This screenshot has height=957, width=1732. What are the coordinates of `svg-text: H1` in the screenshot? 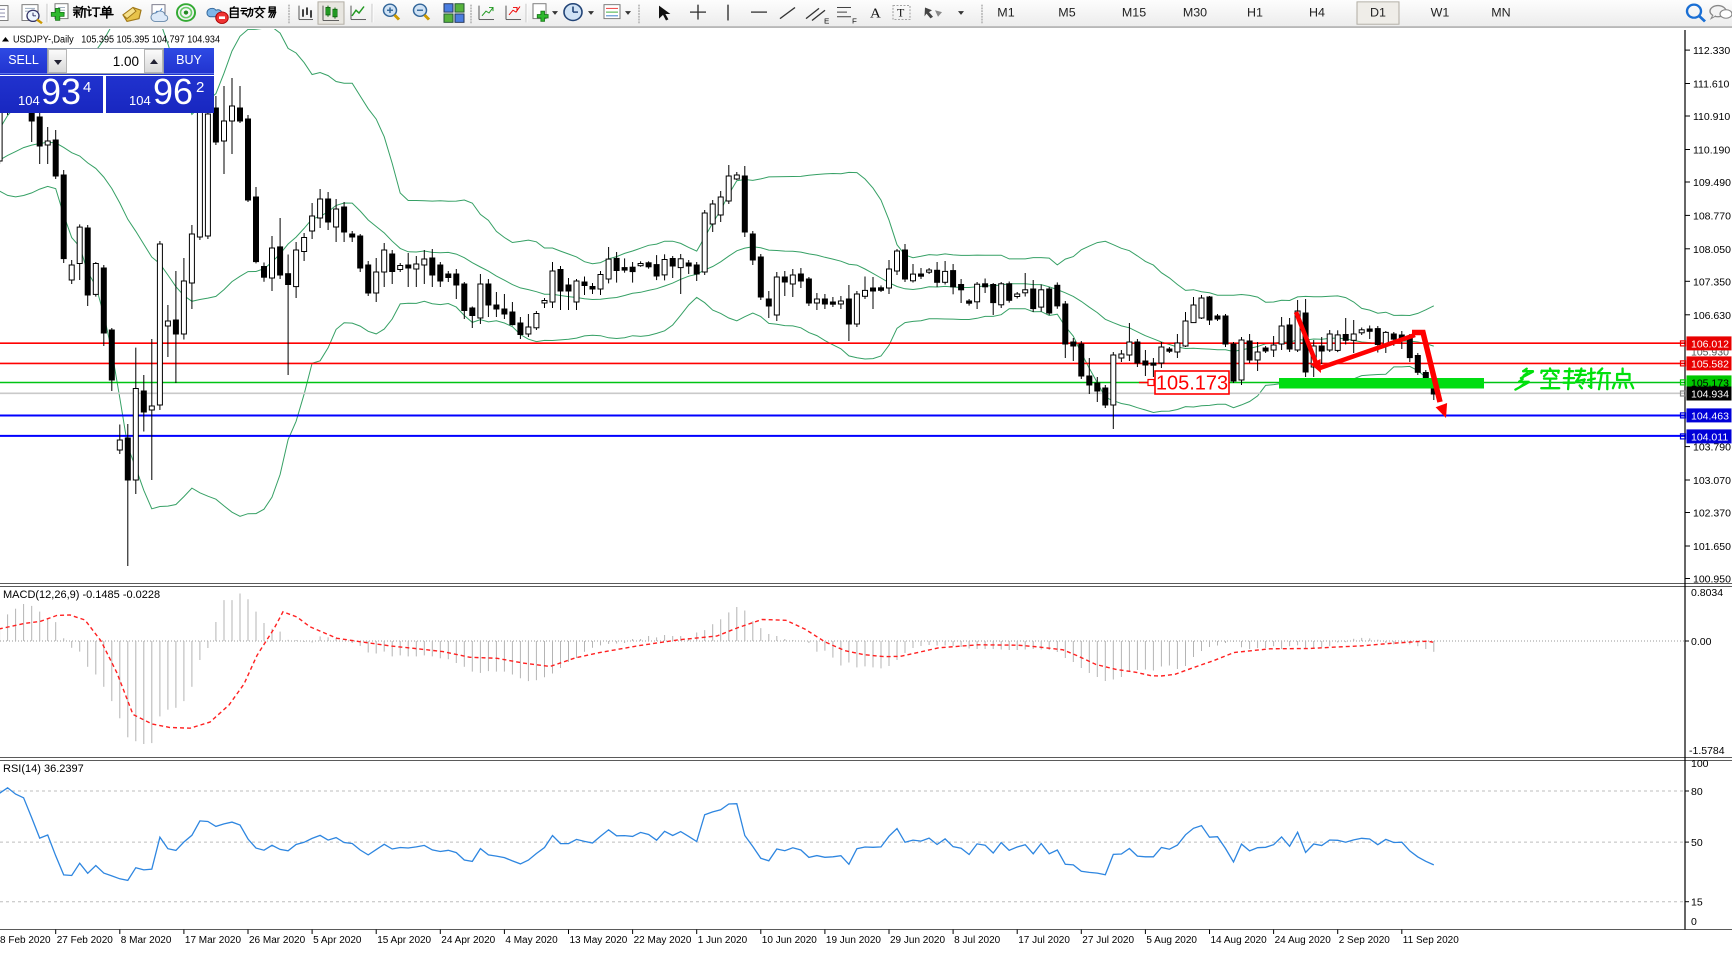 It's located at (1255, 12).